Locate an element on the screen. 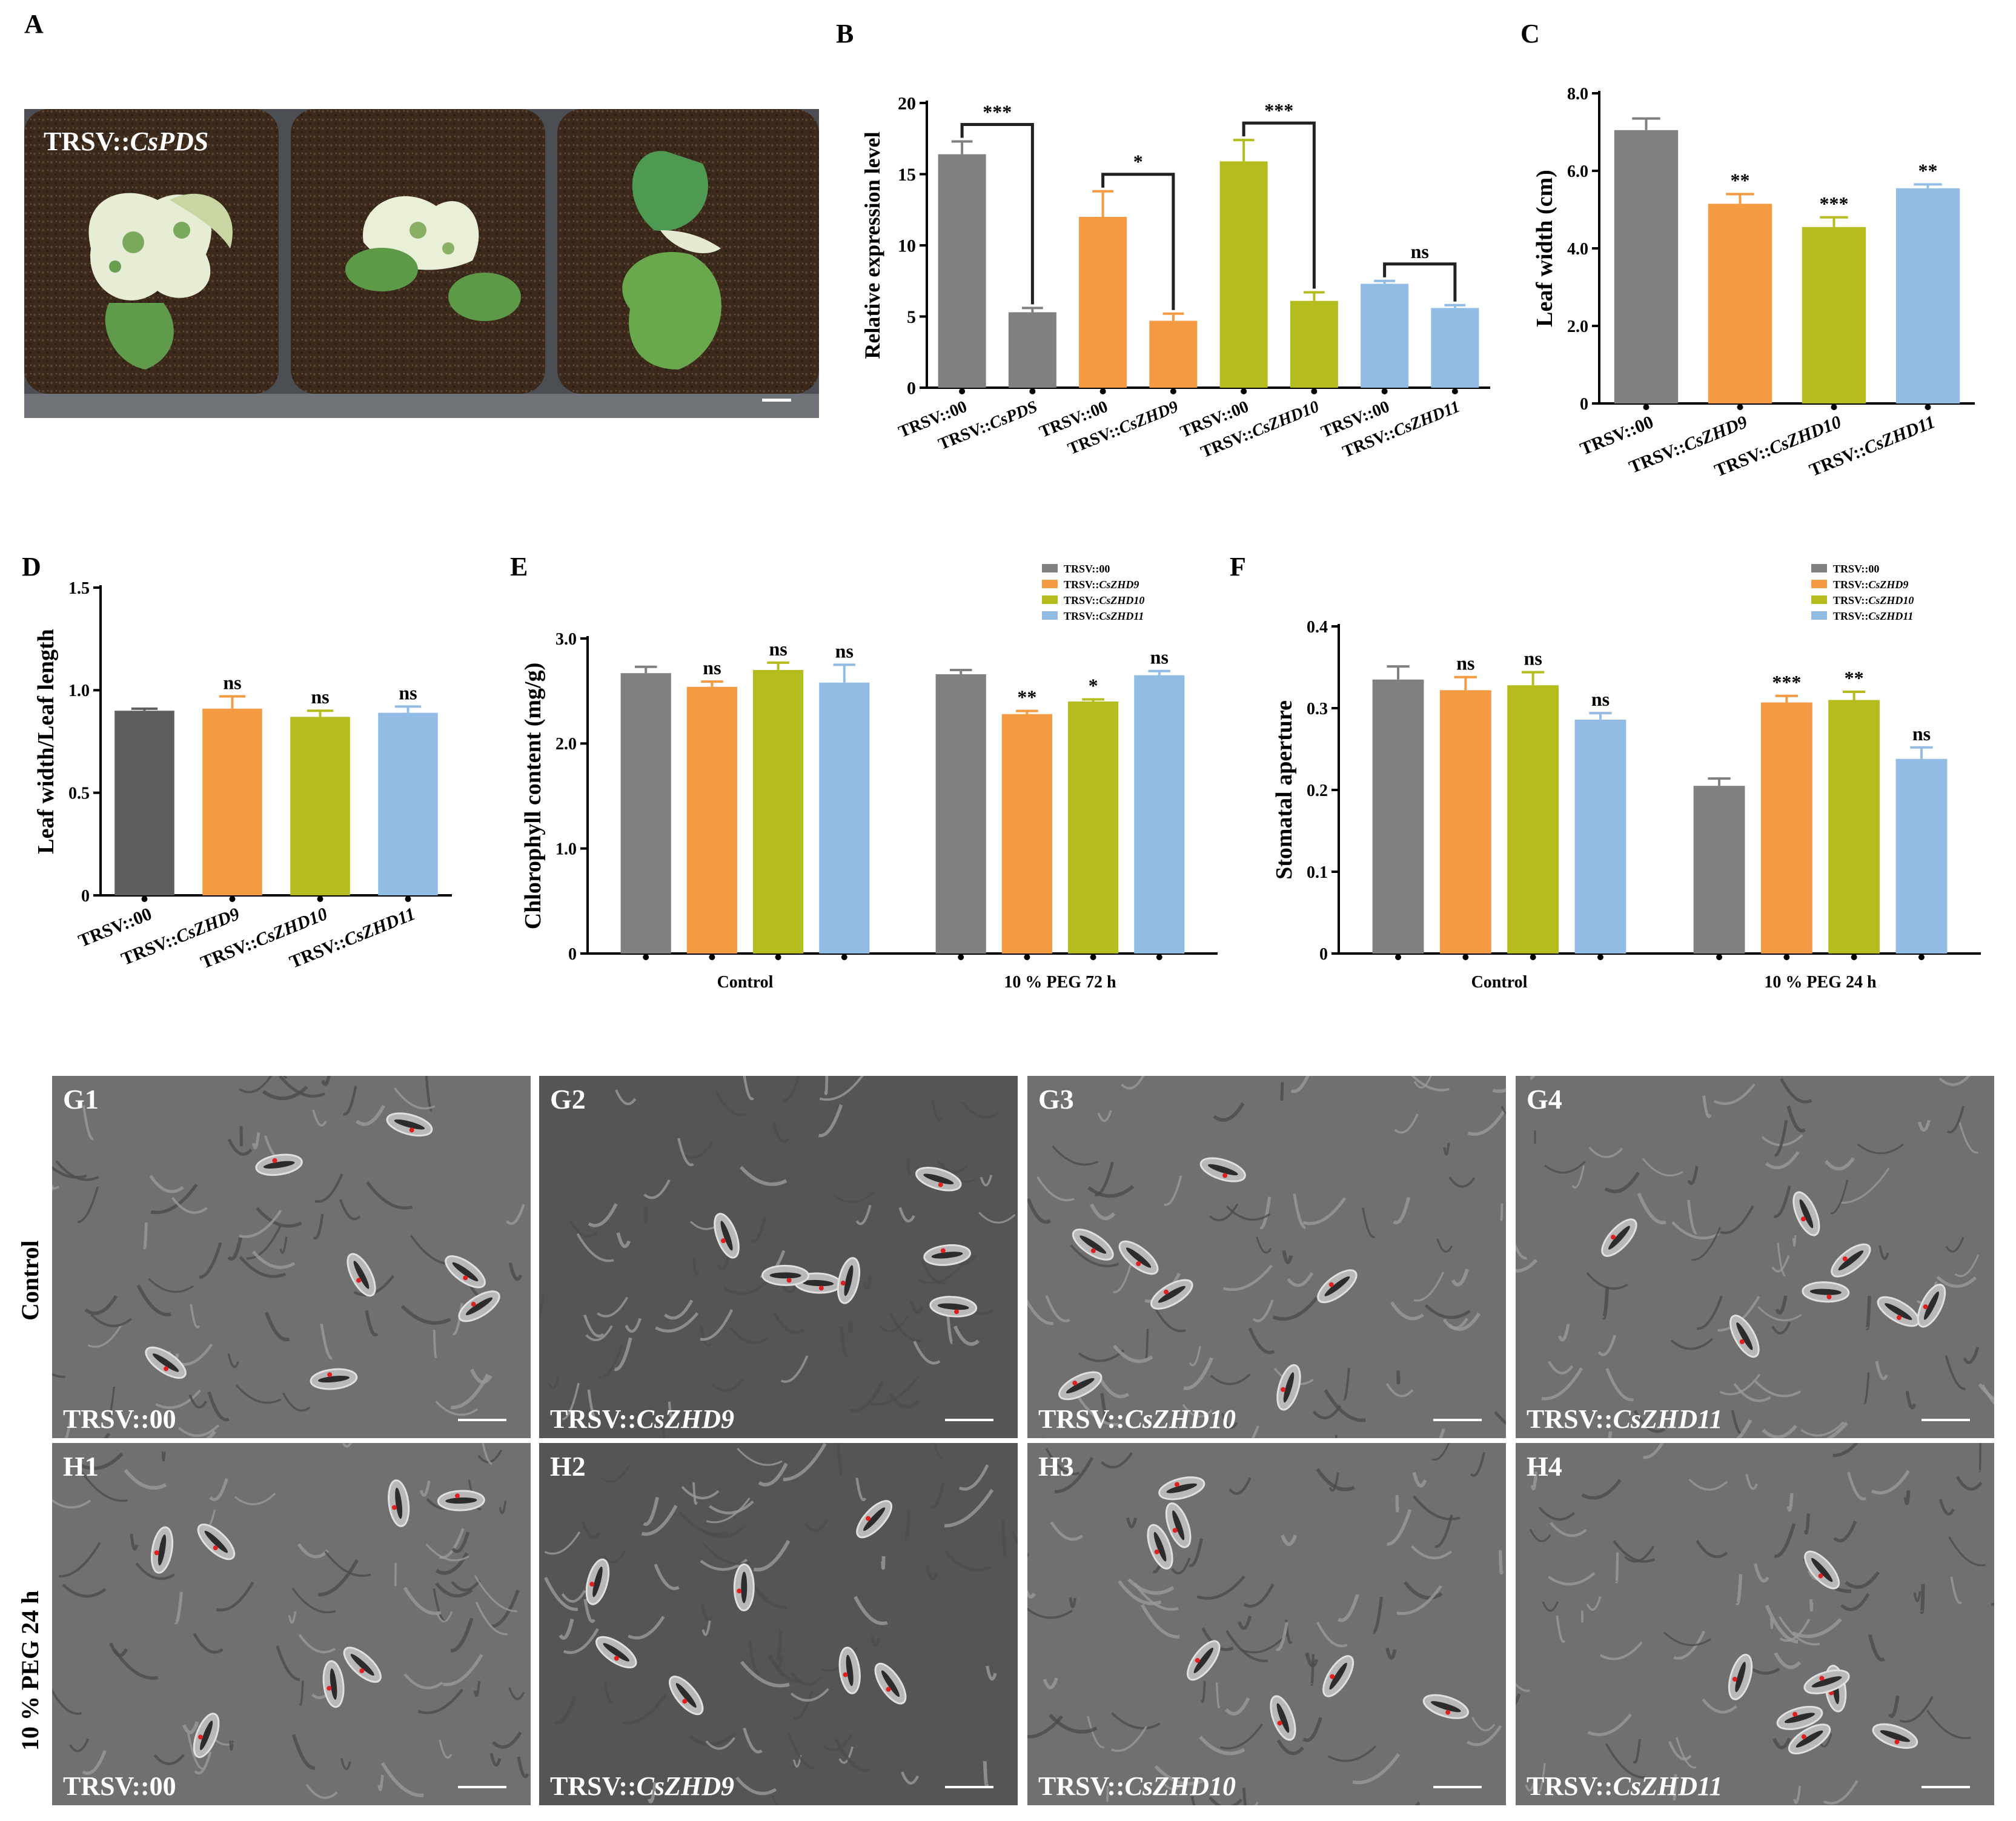 This screenshot has width=2016, height=1821. sem-corner-label: H3 is located at coordinates (1056, 1467).